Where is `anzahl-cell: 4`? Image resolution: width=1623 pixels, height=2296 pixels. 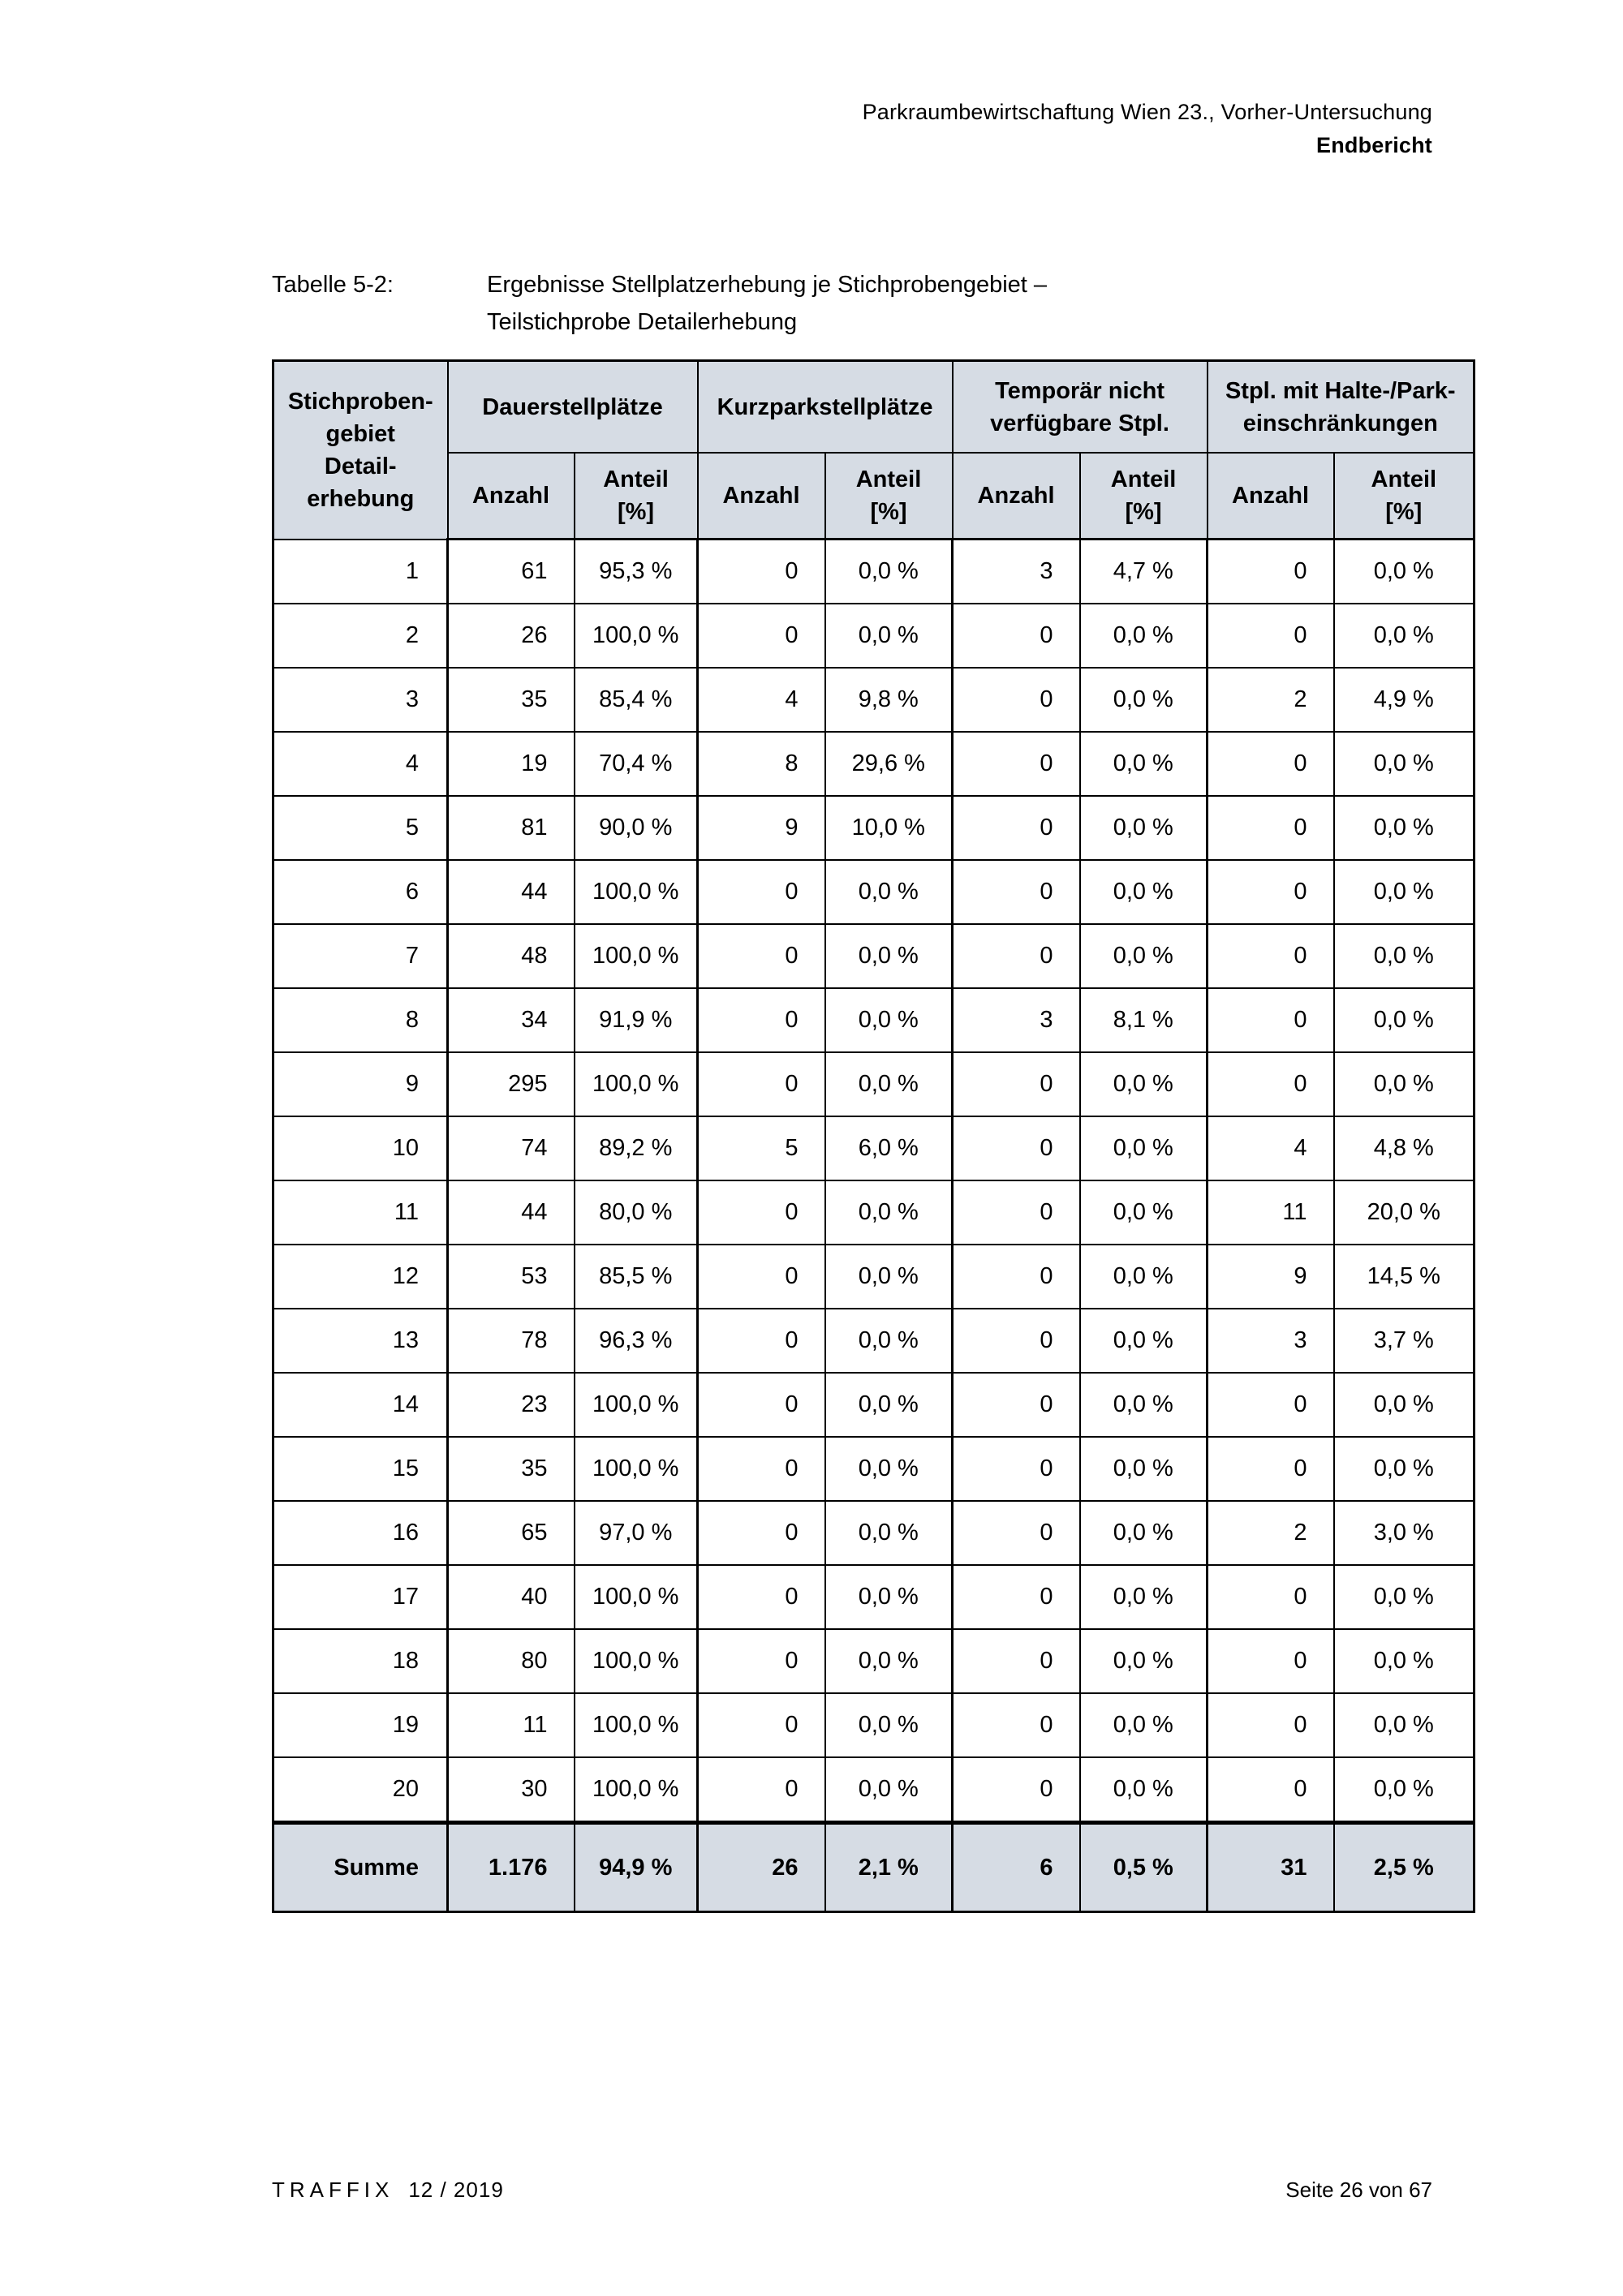 anzahl-cell: 4 is located at coordinates (761, 700).